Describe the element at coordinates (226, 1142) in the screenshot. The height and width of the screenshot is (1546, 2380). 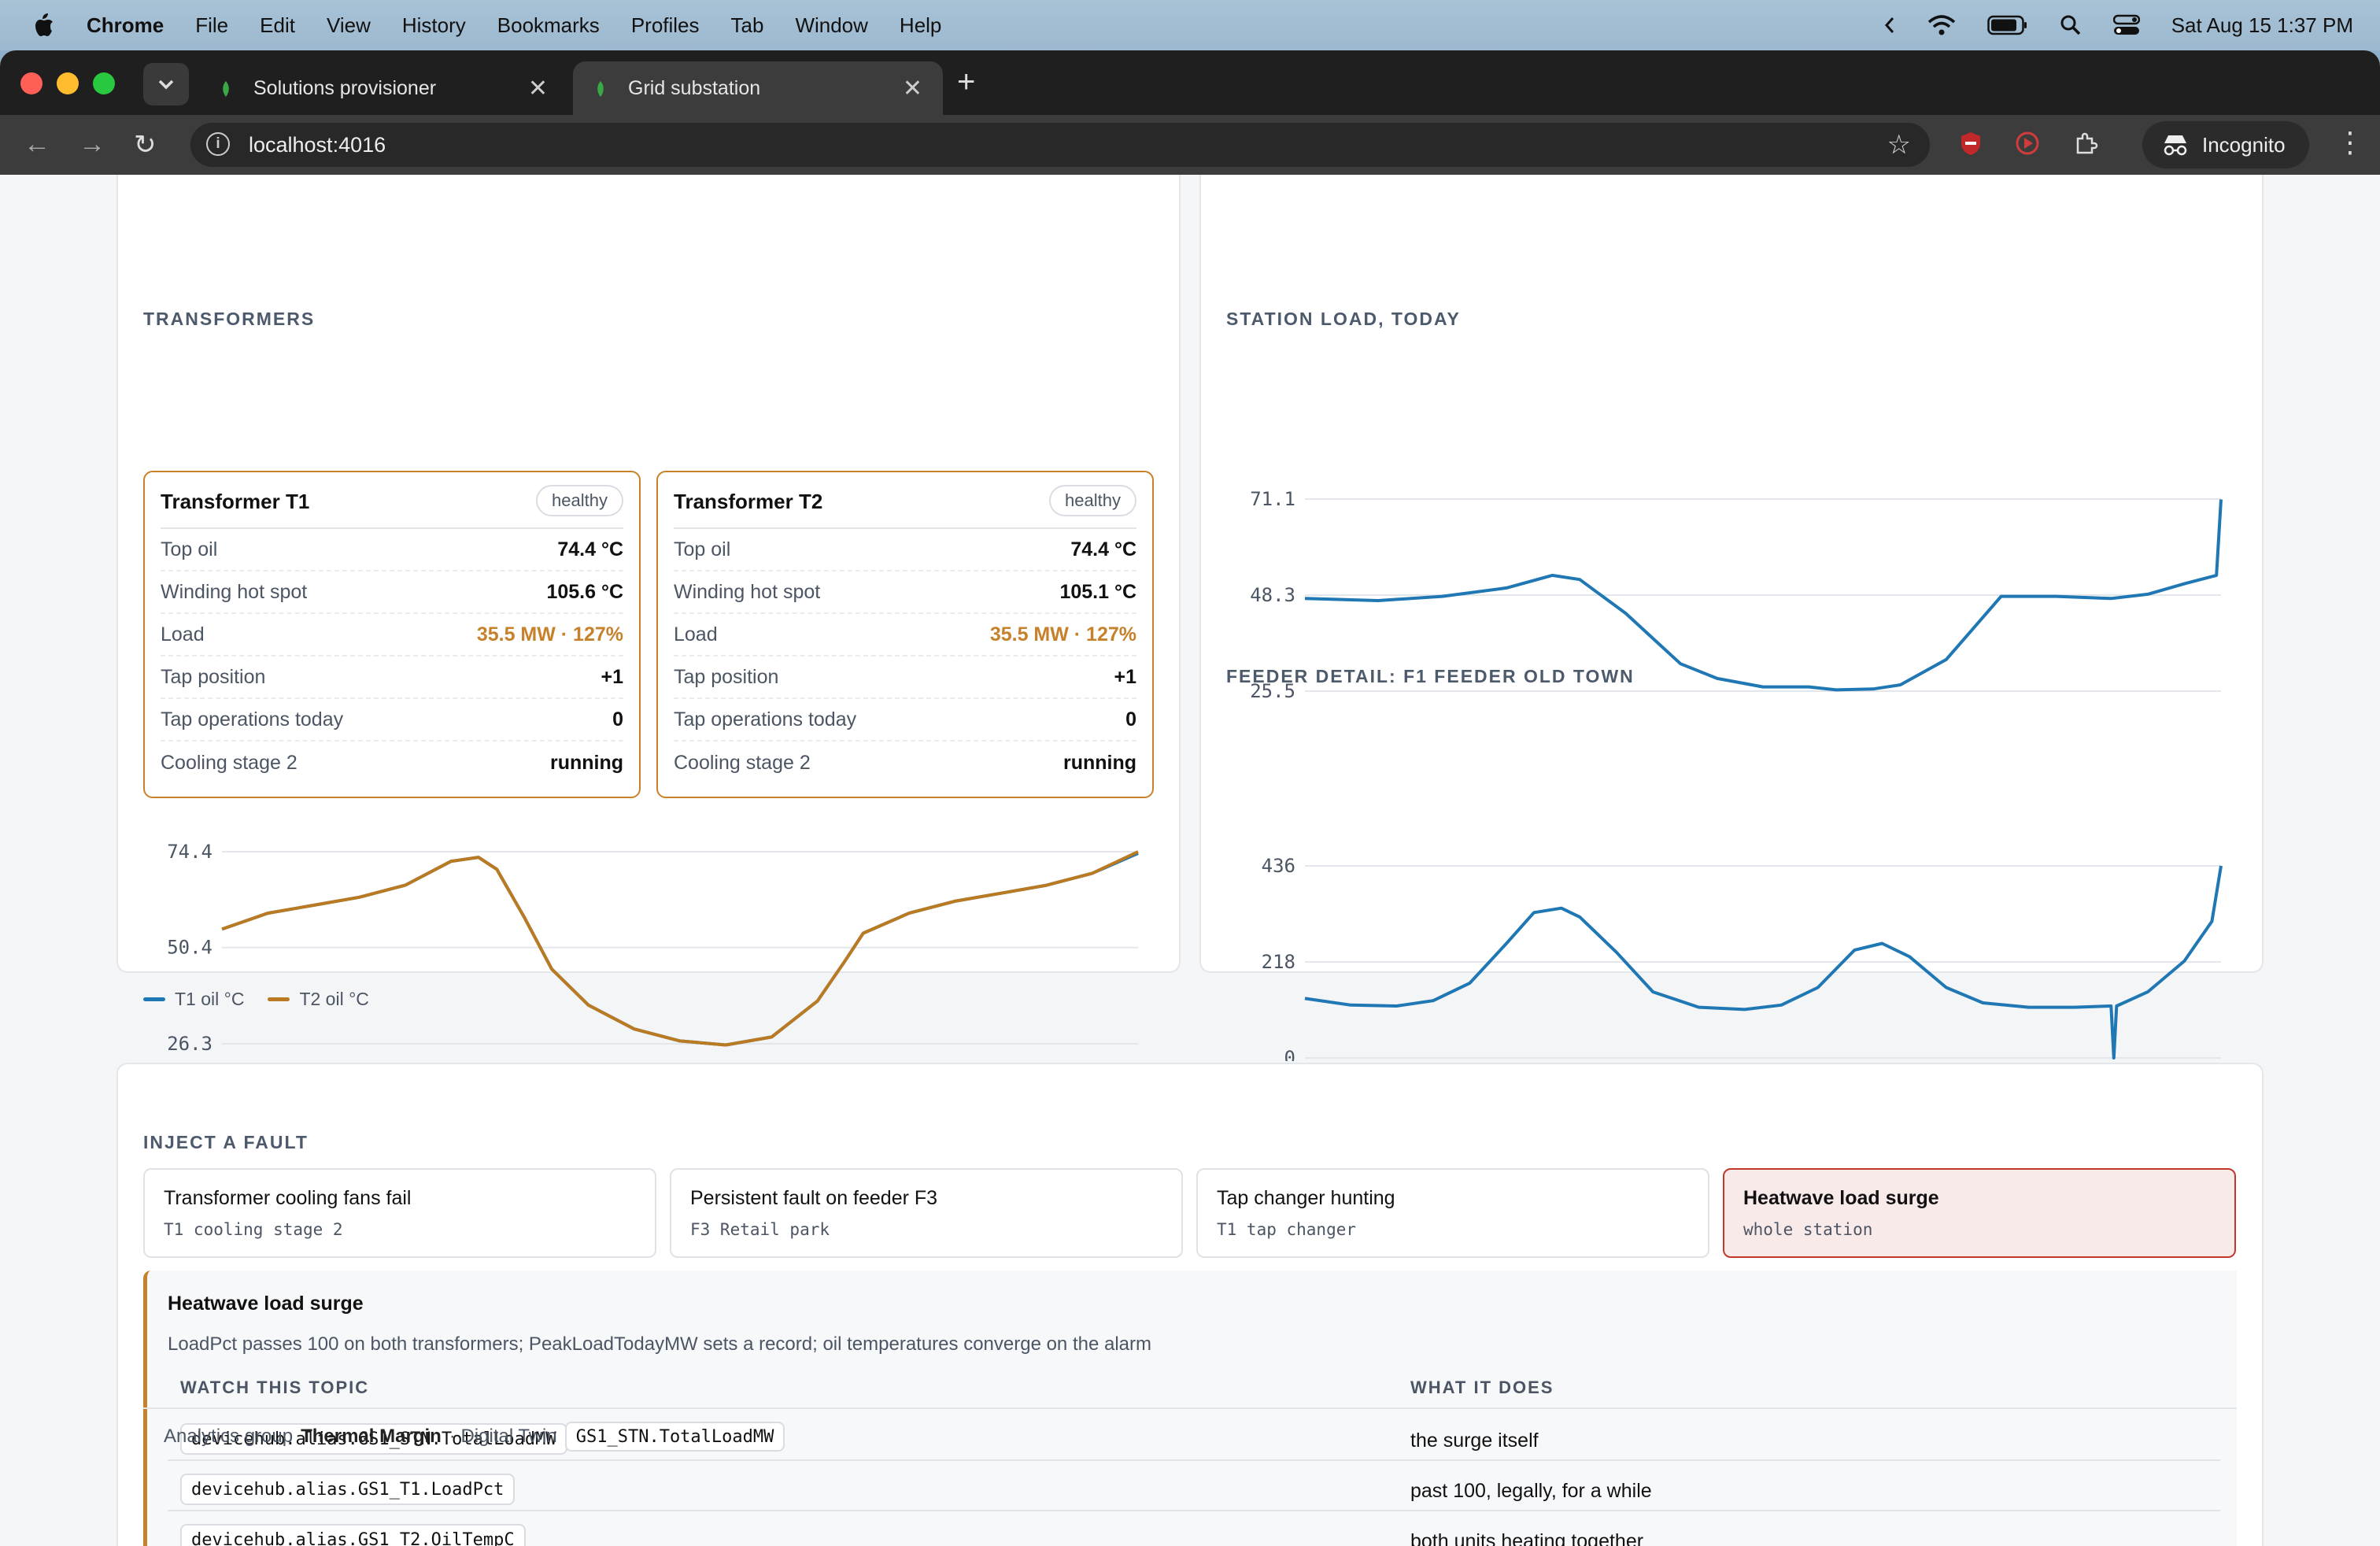
I see `inject-fault-title: INJECT A FAULT` at that location.